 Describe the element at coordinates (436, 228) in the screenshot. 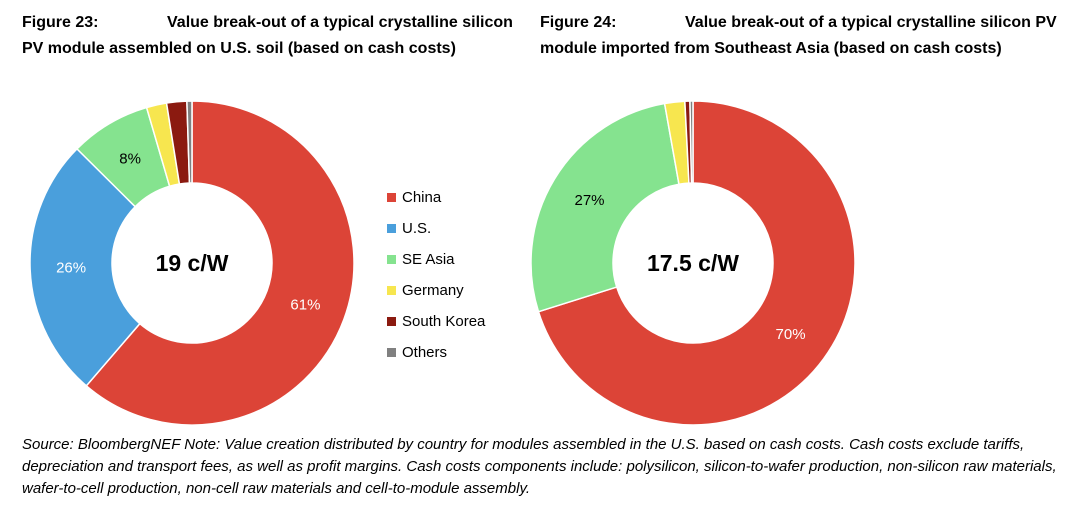

I see `legend-item-u-s: U.S.` at that location.